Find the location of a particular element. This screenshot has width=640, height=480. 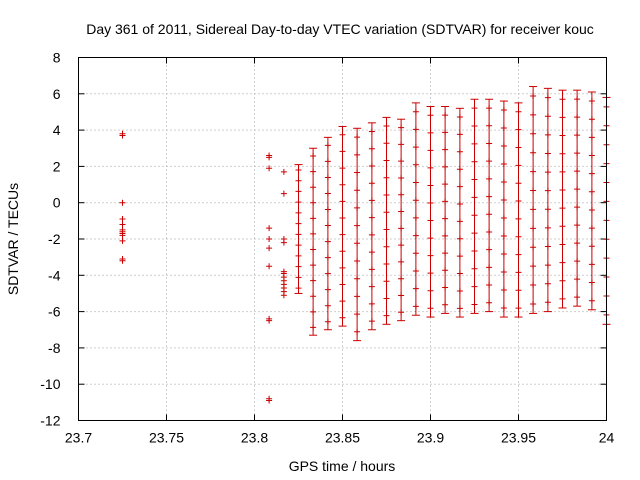

x-tick-label: 23.85 is located at coordinates (342, 438).